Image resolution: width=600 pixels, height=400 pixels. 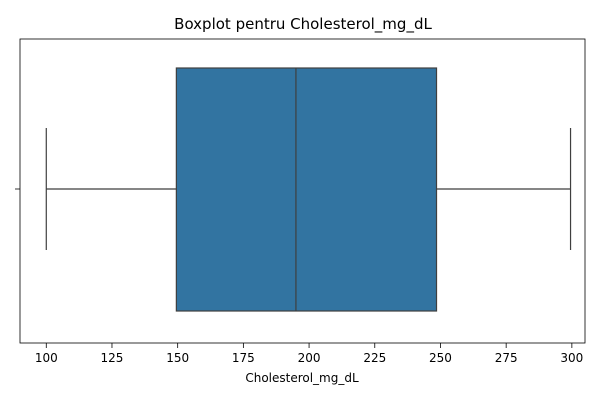 I want to click on x-tick-label: 200, so click(x=309, y=358).